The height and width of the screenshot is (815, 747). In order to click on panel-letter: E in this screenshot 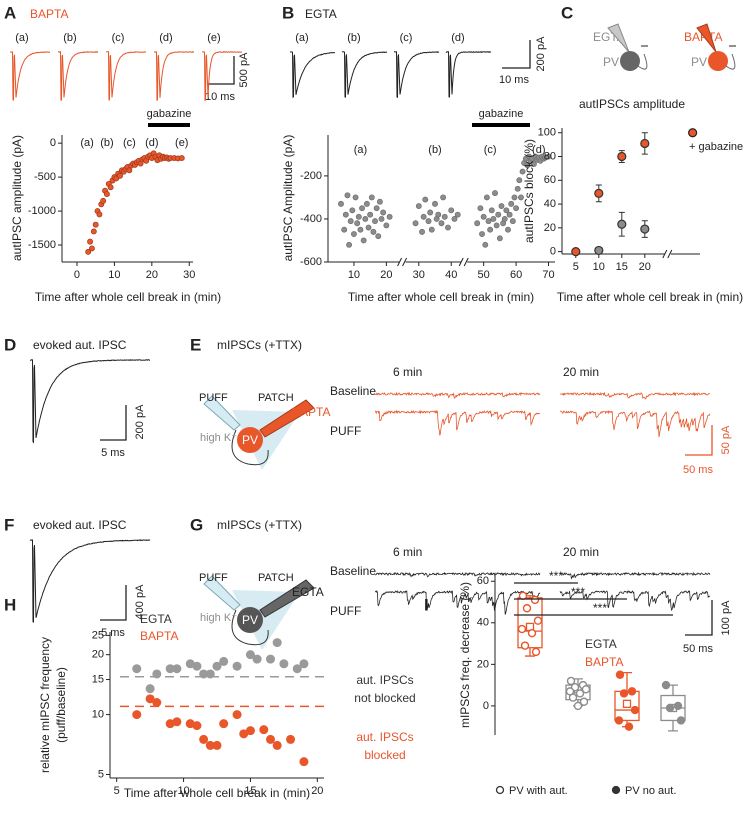, I will do `click(195, 344)`.